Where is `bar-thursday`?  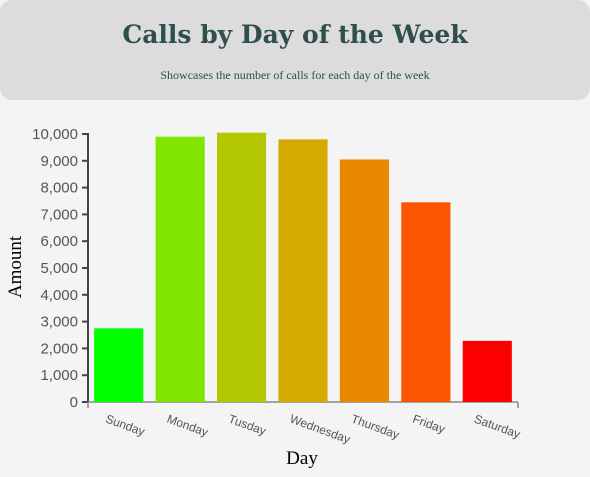
bar-thursday is located at coordinates (364, 280).